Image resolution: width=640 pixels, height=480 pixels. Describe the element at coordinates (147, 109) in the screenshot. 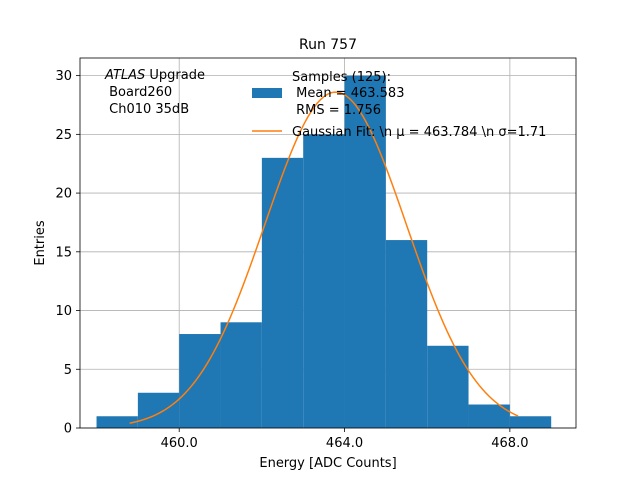

I see `annotation-line-3: Ch010 35dB` at that location.